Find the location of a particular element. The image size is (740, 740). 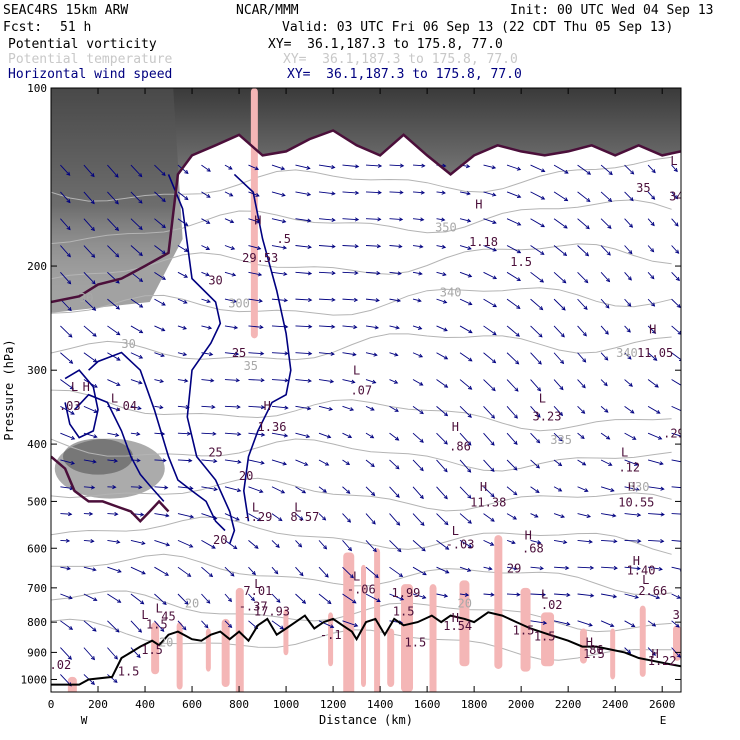

theta-label: 30 is located at coordinates (86, 298).